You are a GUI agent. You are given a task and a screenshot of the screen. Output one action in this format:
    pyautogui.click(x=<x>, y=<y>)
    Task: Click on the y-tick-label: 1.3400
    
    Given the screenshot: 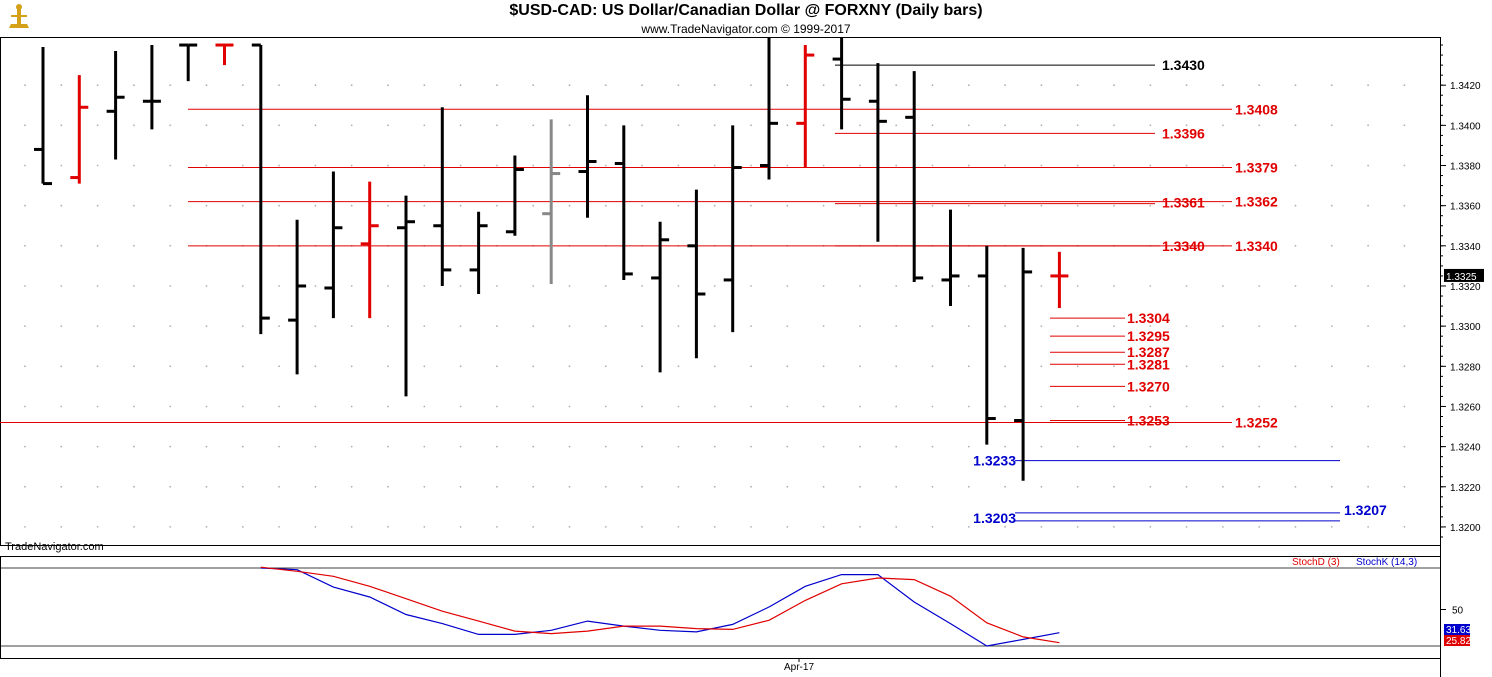 What is the action you would take?
    pyautogui.click(x=1465, y=126)
    